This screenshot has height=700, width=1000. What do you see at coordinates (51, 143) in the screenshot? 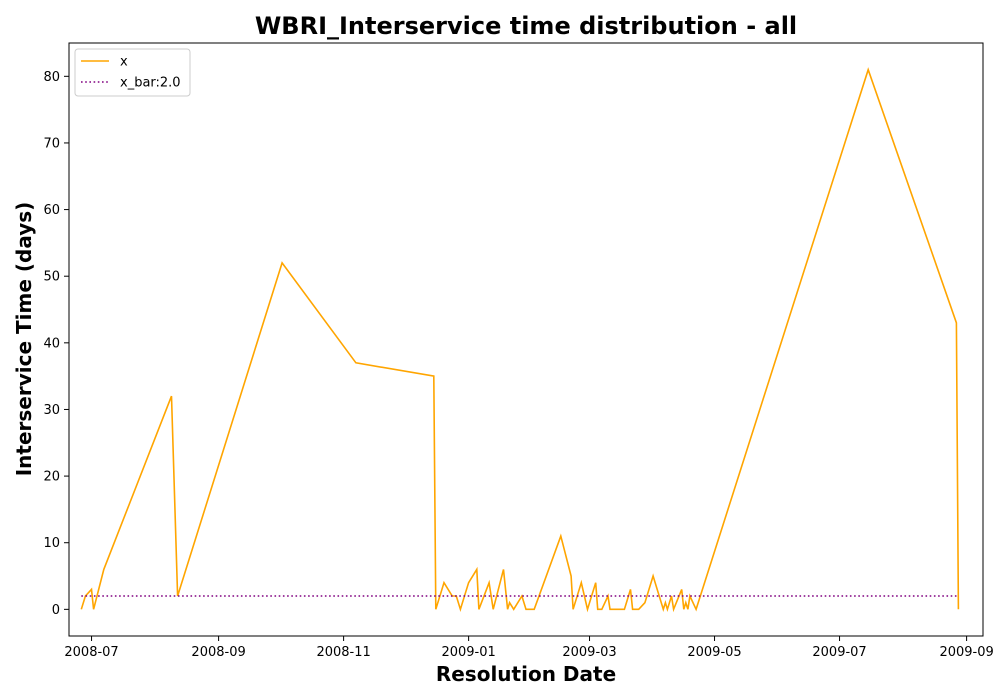
I see `y-tick-label: 70` at bounding box center [51, 143].